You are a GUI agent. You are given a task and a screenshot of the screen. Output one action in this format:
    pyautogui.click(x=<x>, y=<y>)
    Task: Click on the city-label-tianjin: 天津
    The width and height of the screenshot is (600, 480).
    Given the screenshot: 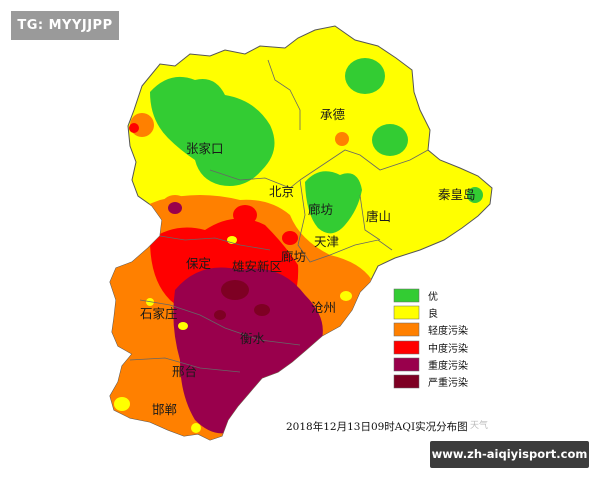 What is the action you would take?
    pyautogui.click(x=326, y=241)
    